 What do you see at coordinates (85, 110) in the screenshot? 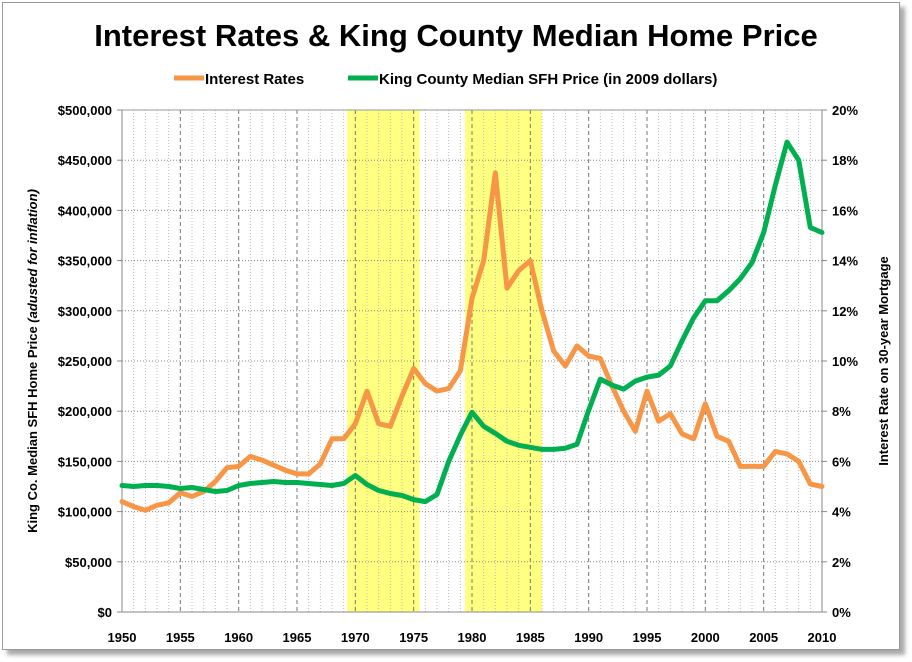
I see `y-left-tick-label: $500,000` at bounding box center [85, 110].